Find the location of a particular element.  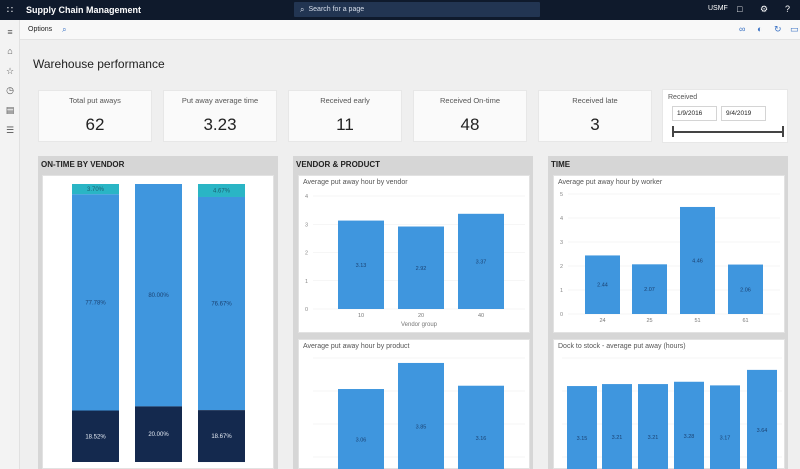

data-label: 2.07 is located at coordinates (649, 290).